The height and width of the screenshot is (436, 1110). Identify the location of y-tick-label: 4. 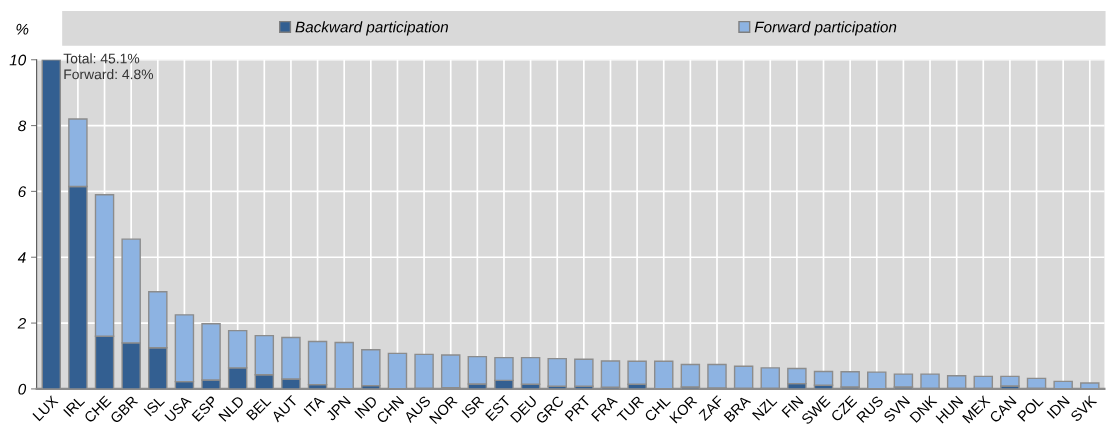
(21, 257).